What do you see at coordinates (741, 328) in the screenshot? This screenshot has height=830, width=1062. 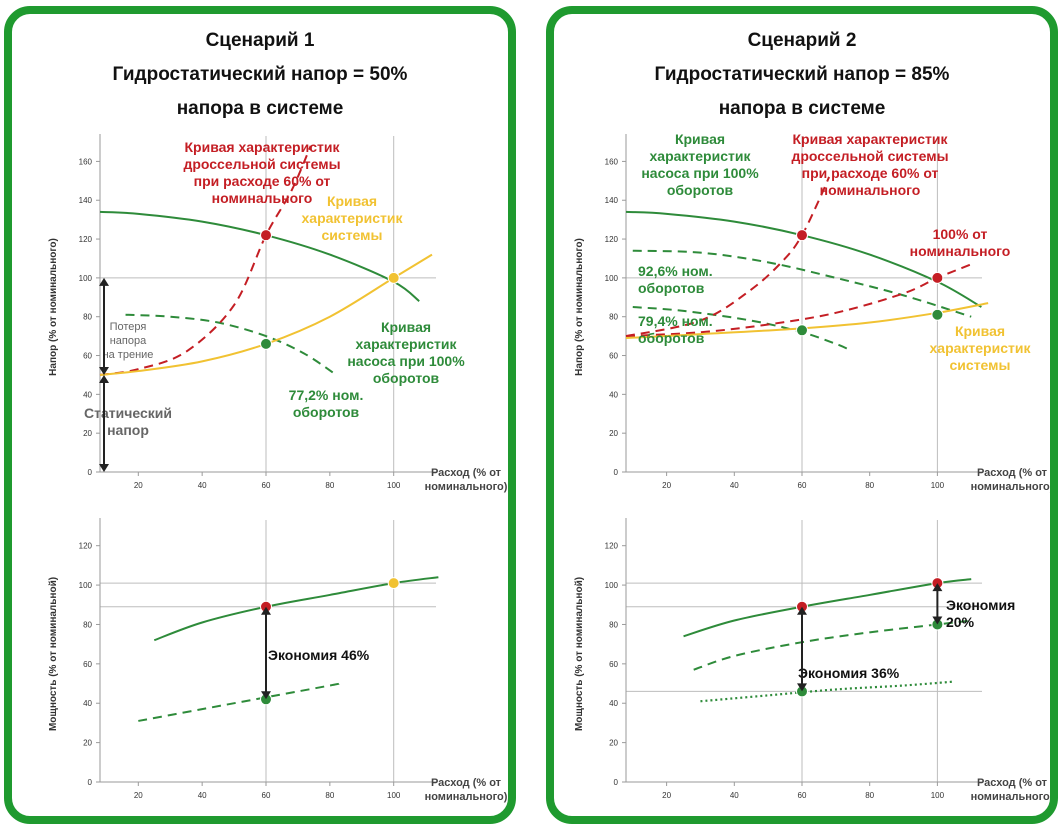 I see `series-line-pump794` at bounding box center [741, 328].